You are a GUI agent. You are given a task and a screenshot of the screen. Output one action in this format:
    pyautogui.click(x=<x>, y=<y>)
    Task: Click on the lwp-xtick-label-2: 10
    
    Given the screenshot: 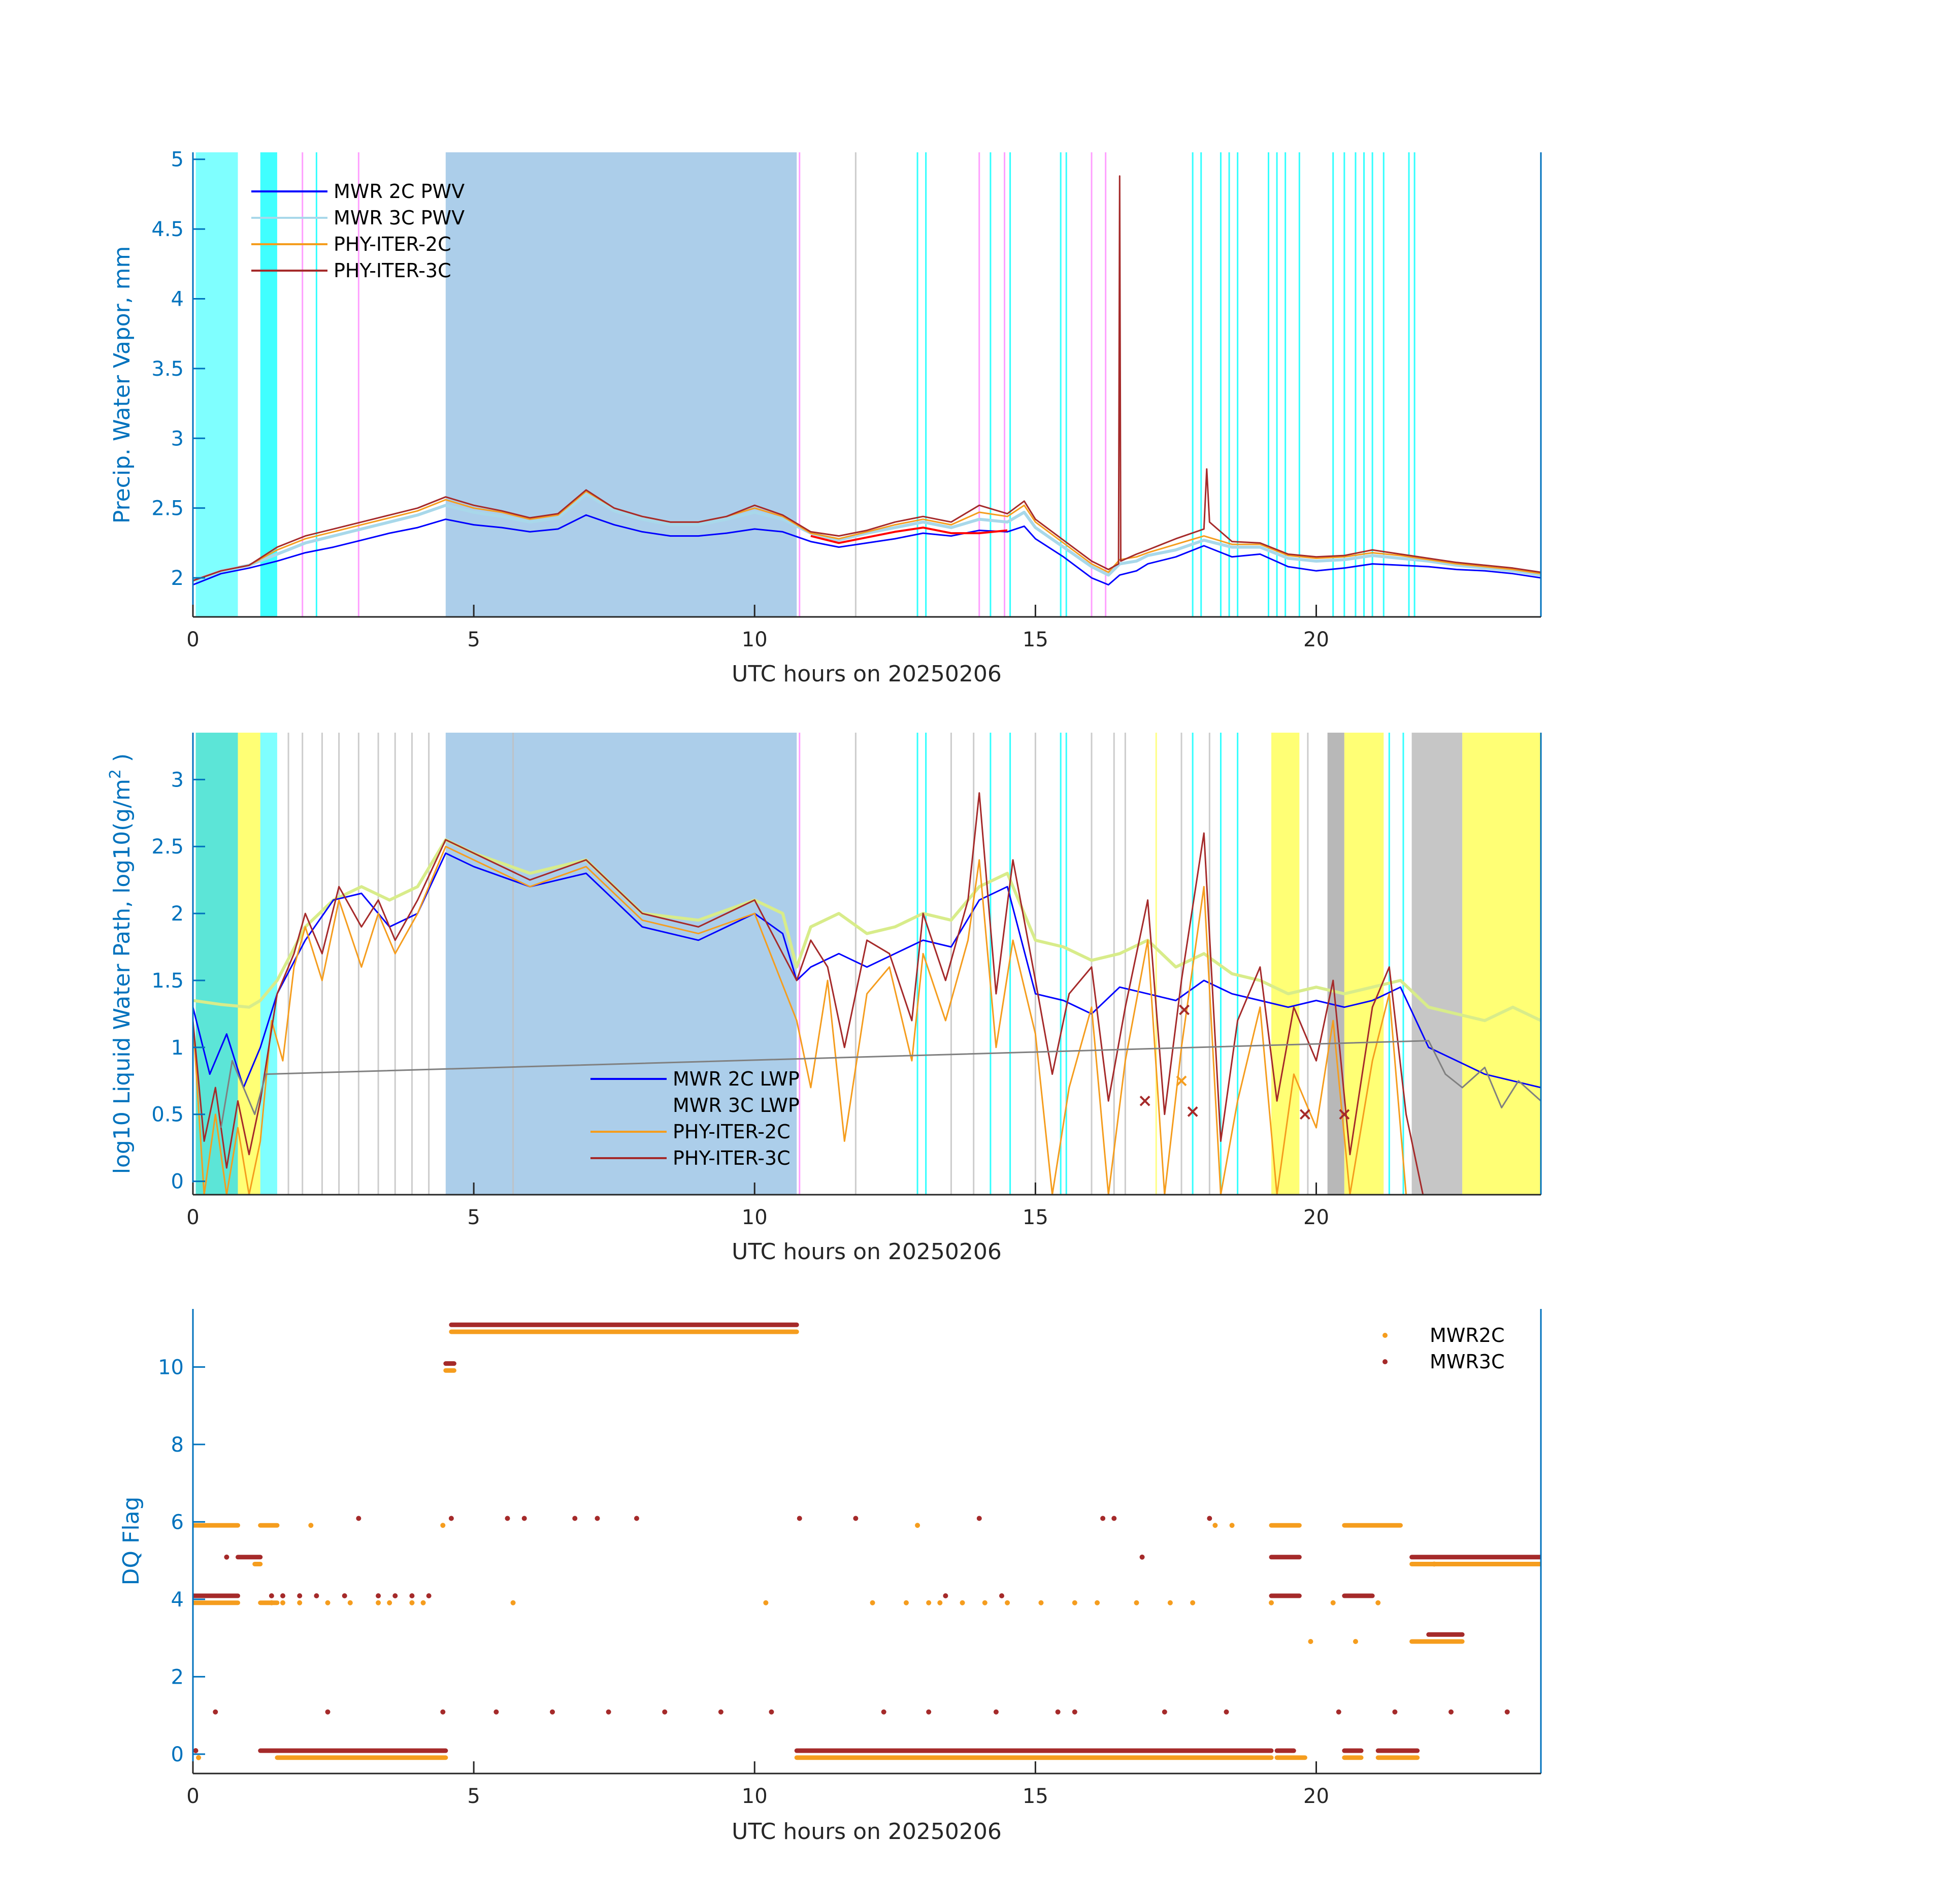 What is the action you would take?
    pyautogui.click(x=755, y=1218)
    